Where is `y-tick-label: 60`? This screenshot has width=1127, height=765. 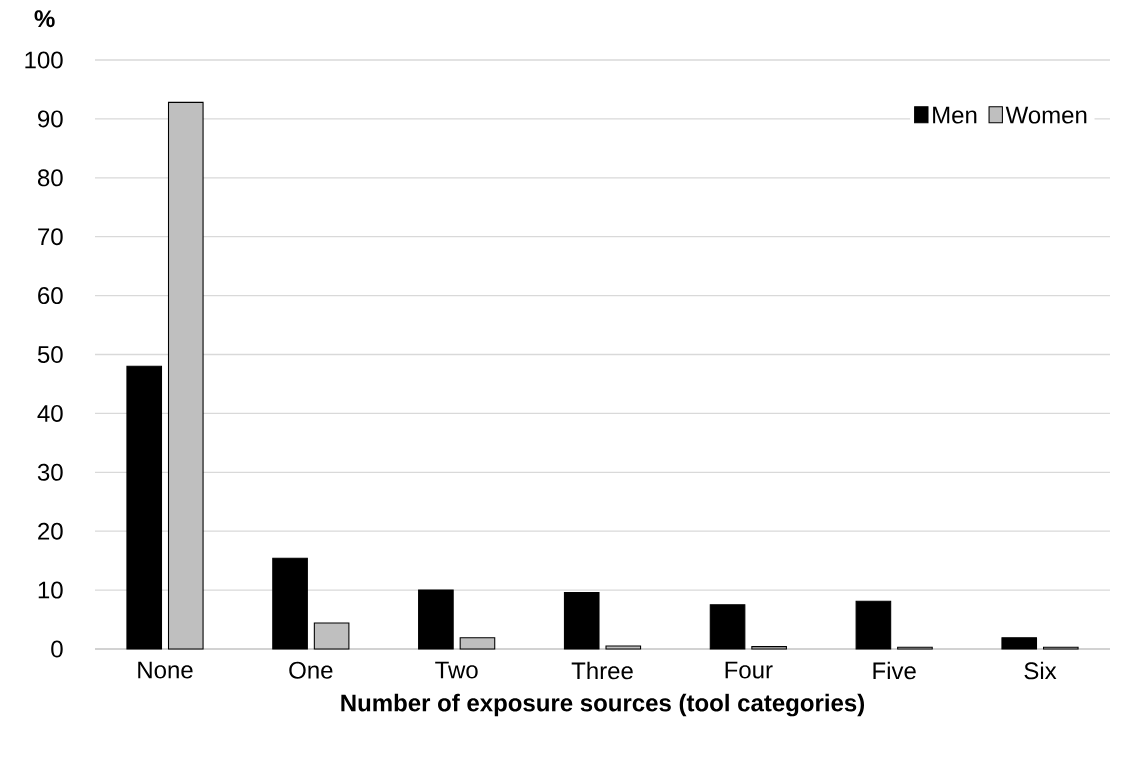
y-tick-label: 60 is located at coordinates (50, 296).